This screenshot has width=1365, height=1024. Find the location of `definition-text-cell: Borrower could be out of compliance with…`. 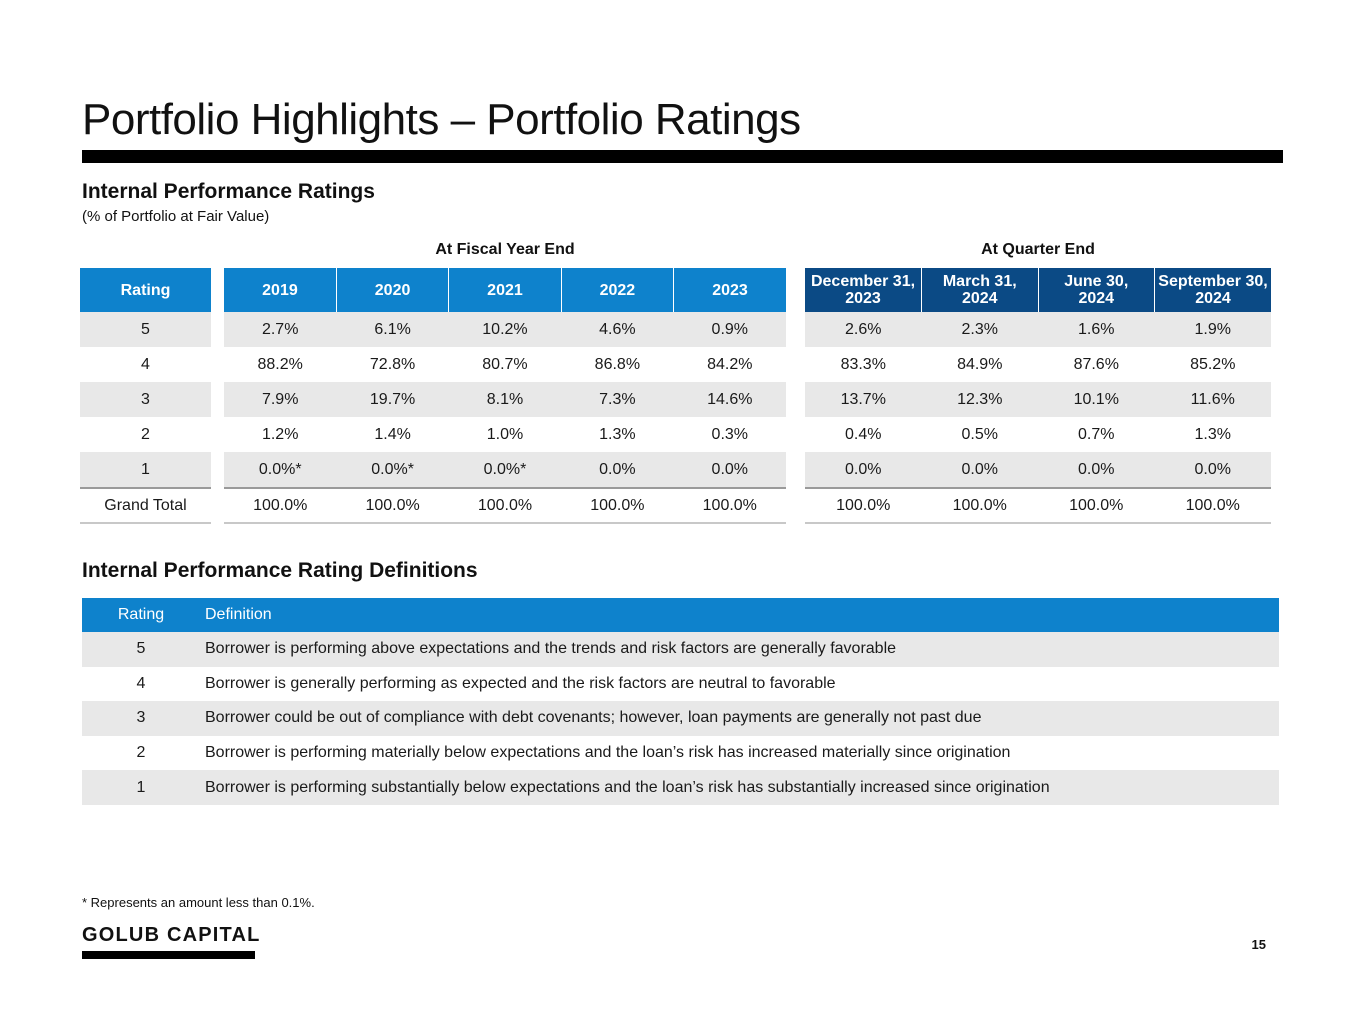

definition-text-cell: Borrower could be out of compliance with… is located at coordinates (739, 718).